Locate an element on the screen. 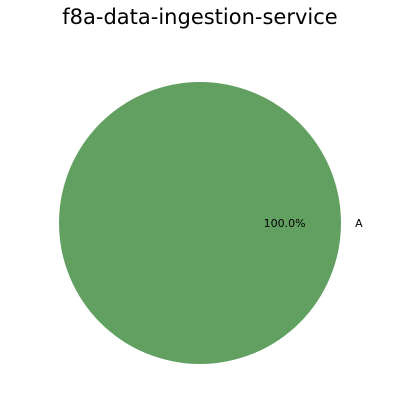 The image size is (400, 400). slice-category-label: A is located at coordinates (359, 223).